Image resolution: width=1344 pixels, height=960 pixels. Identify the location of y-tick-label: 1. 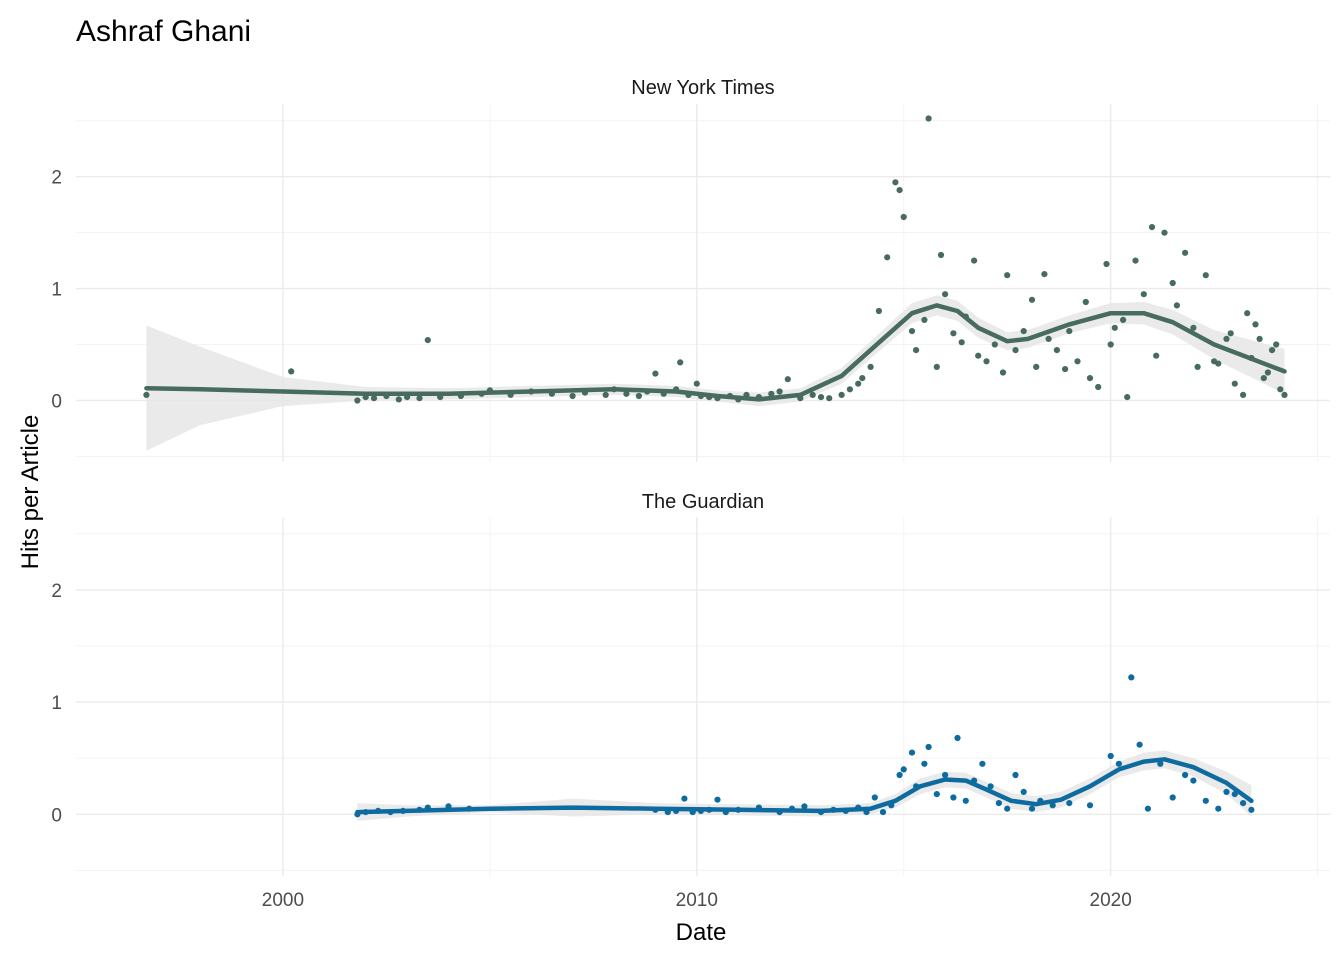
(56, 290).